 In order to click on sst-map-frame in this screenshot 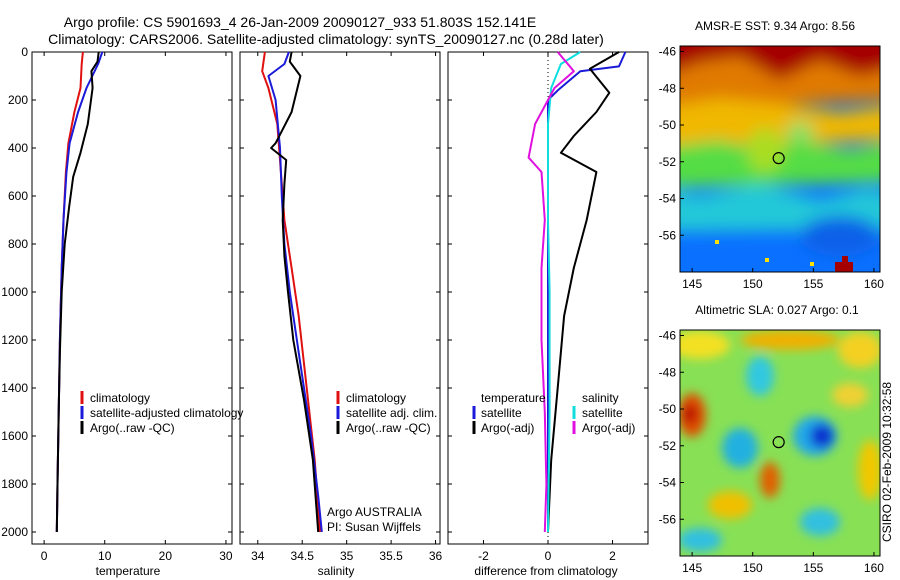, I will do `click(780, 159)`.